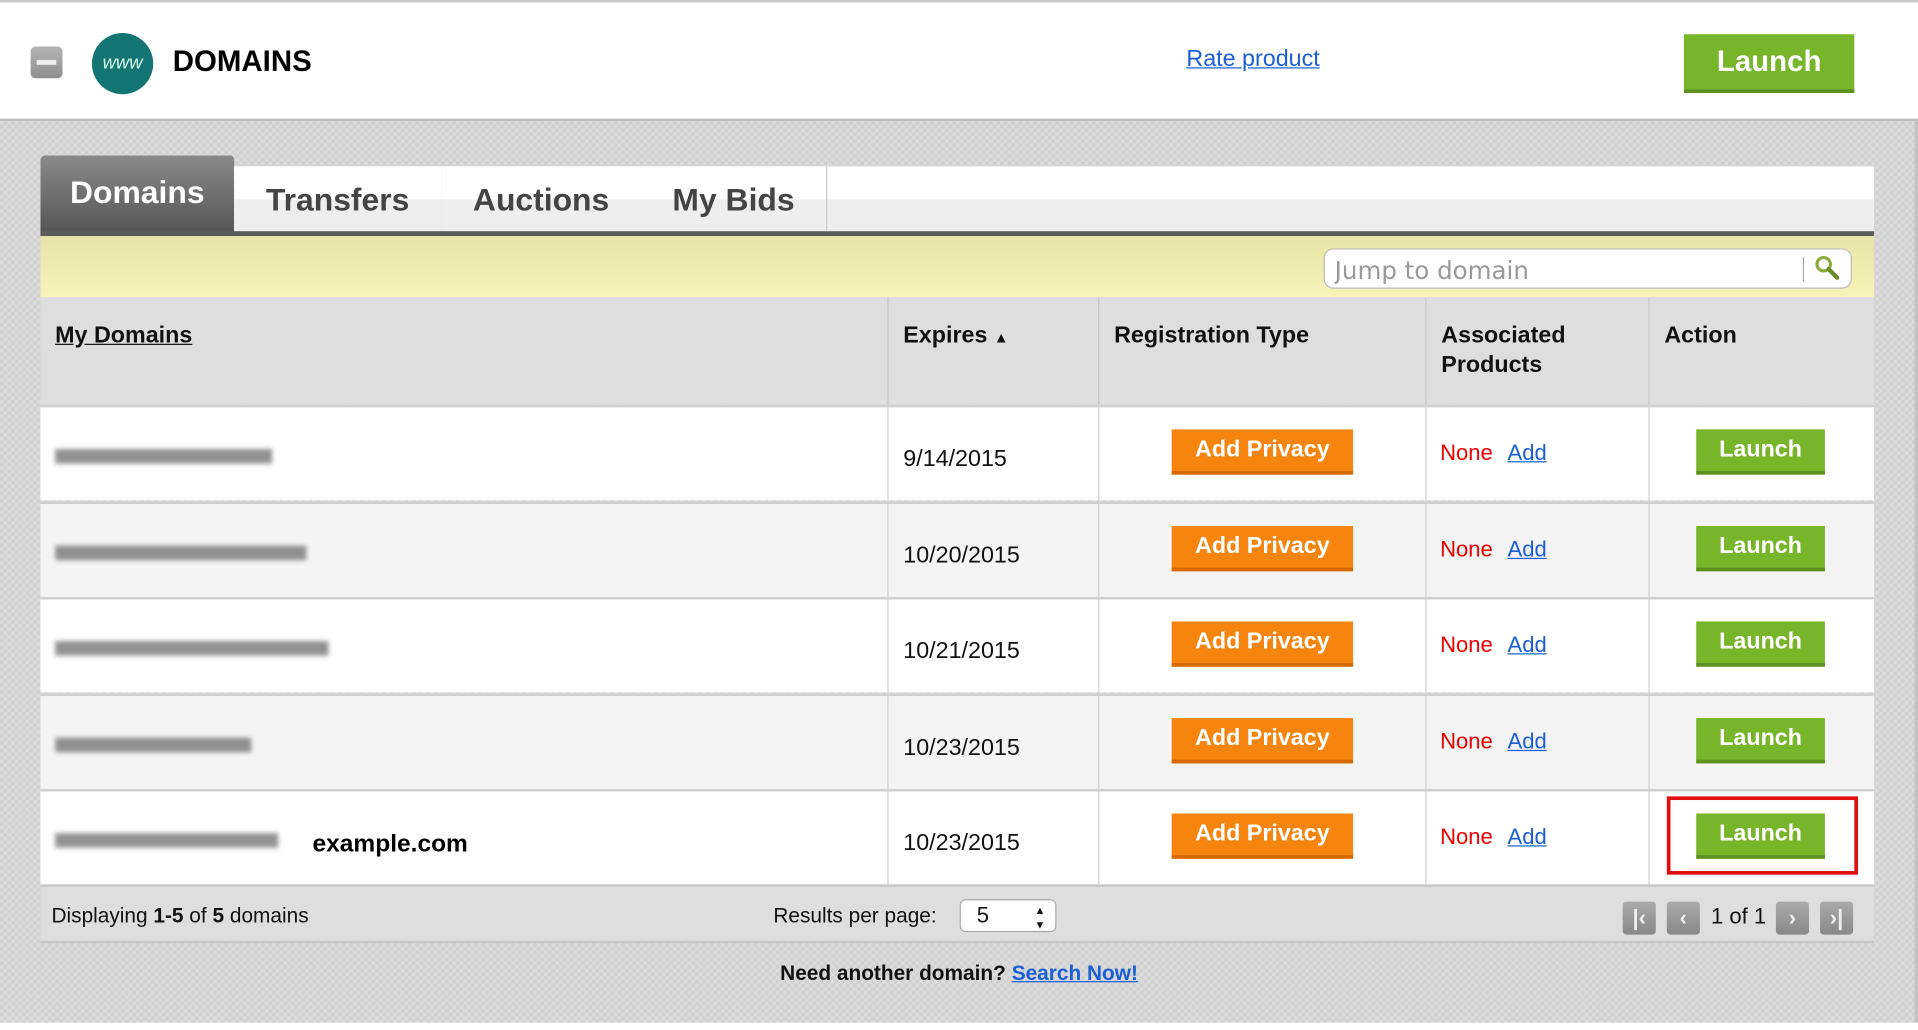 The height and width of the screenshot is (1030, 1918). I want to click on expires-cell: 10/20/2015, so click(994, 550).